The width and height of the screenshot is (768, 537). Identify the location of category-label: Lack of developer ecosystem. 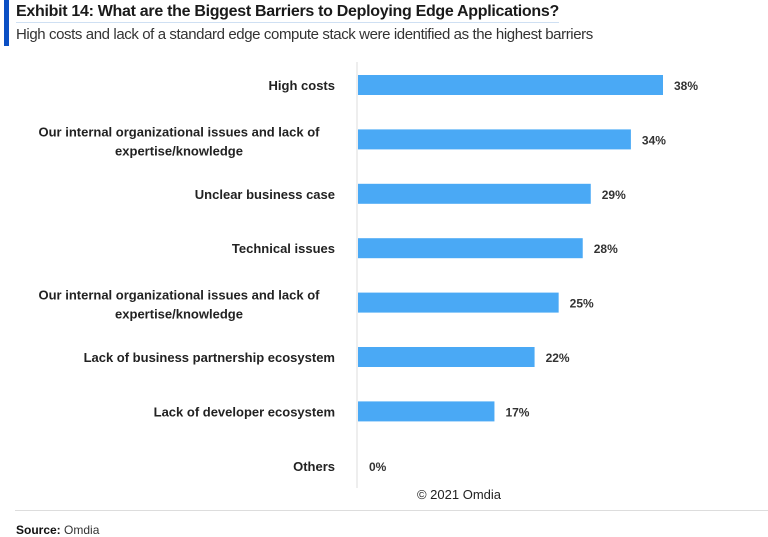
(244, 411).